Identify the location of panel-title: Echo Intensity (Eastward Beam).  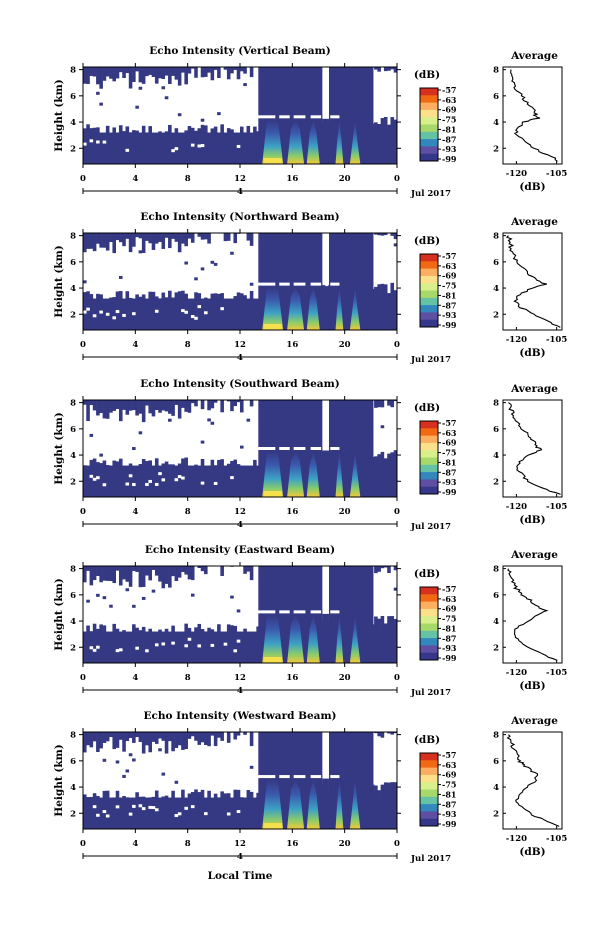
(240, 550).